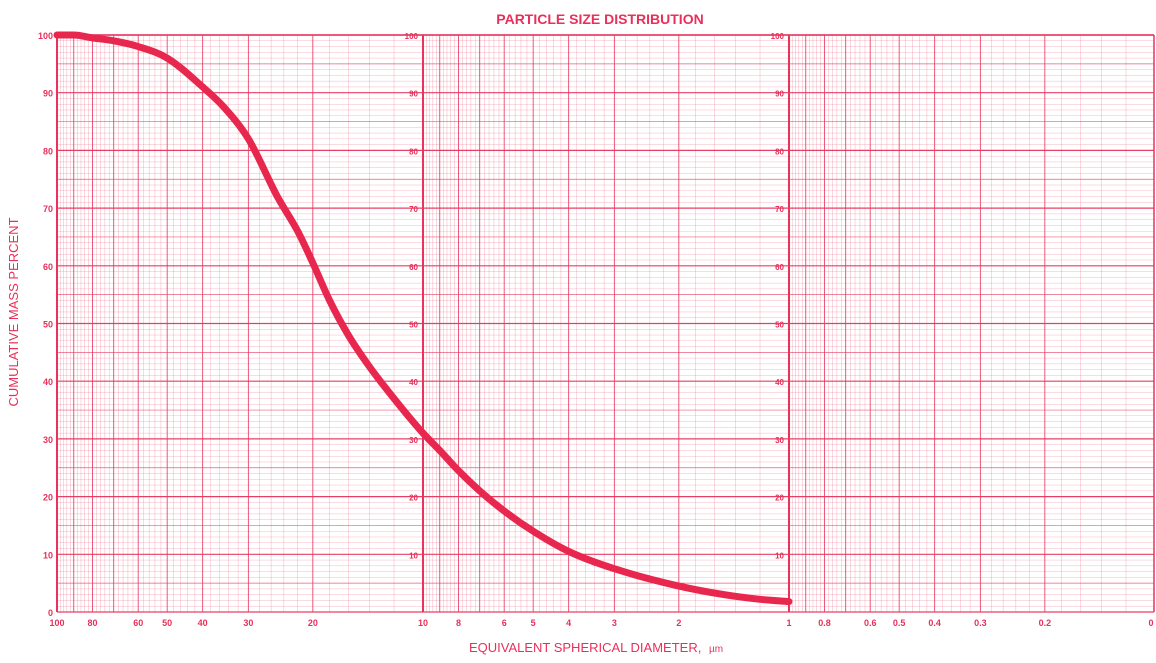 The height and width of the screenshot is (663, 1156). What do you see at coordinates (48, 440) in the screenshot?
I see `y-tick-label: 30` at bounding box center [48, 440].